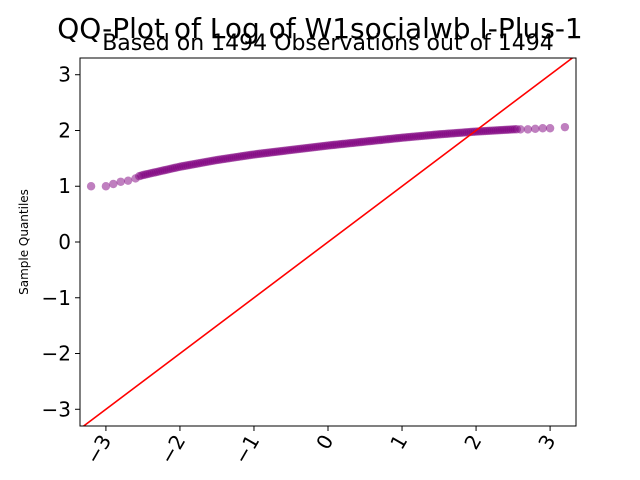 The height and width of the screenshot is (480, 640). I want to click on y-tick-label: 3, so click(64, 75).